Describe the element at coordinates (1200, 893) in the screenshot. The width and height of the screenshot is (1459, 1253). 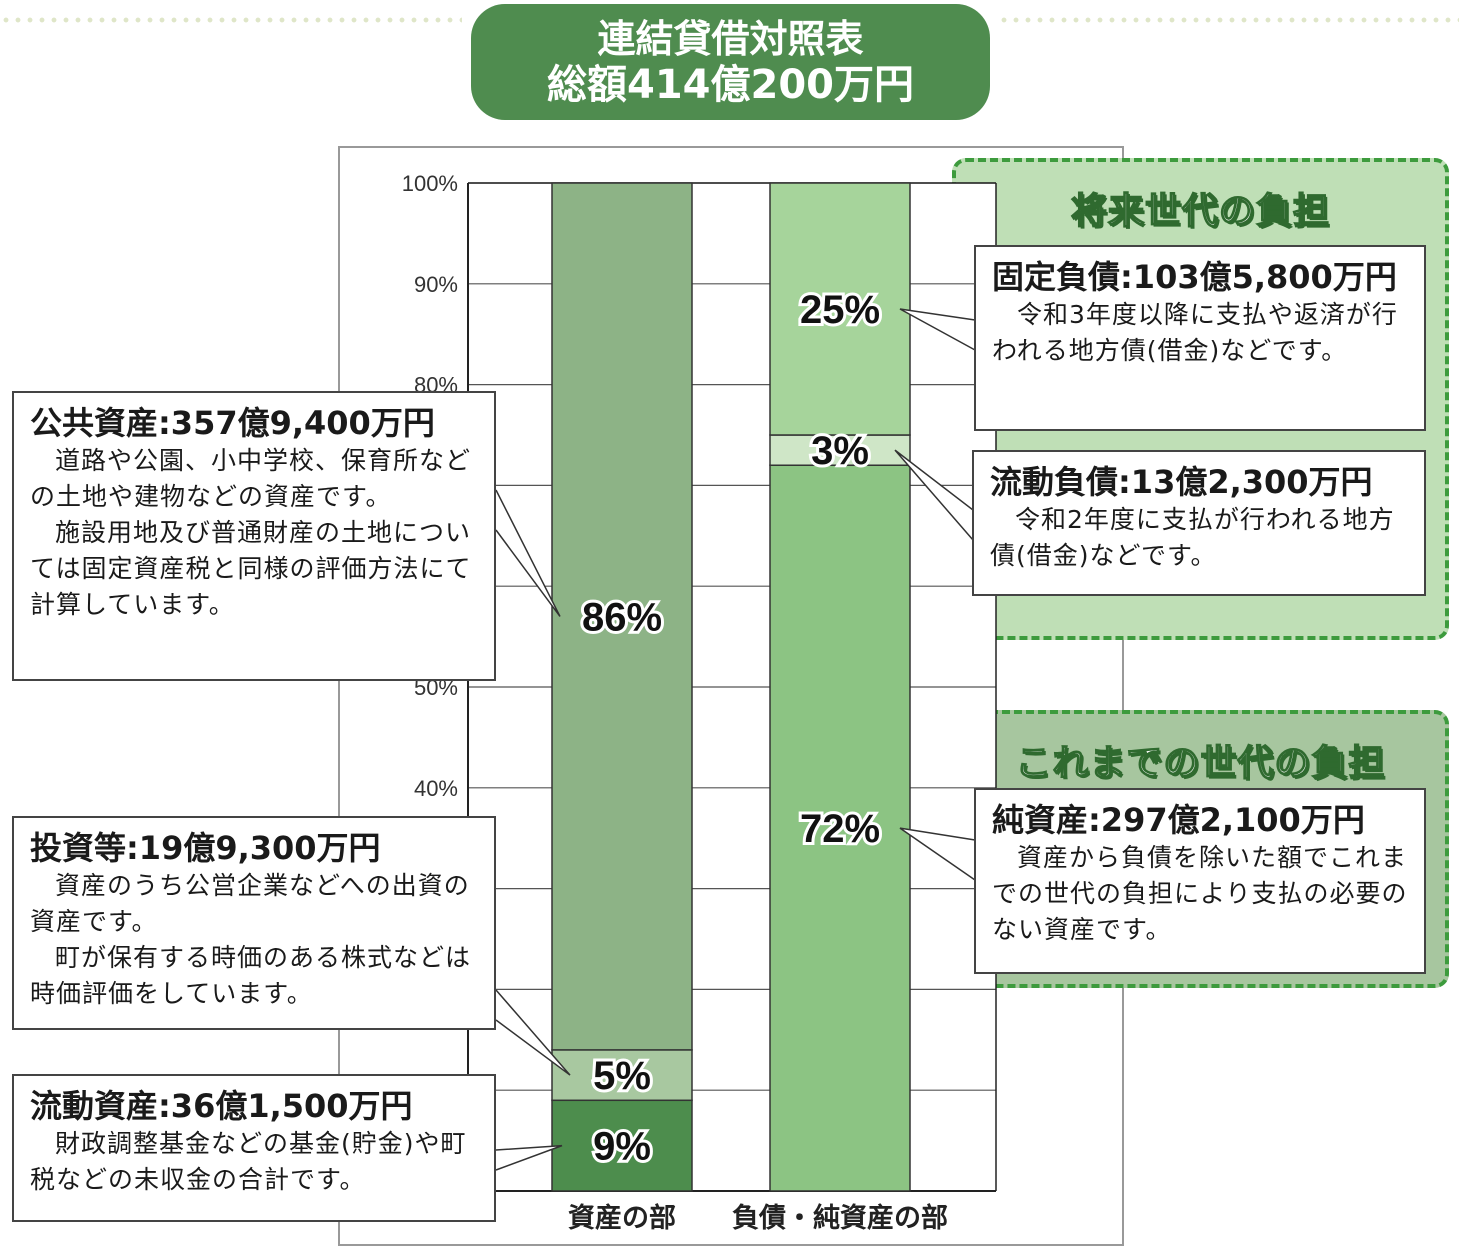
I see `net-assets-text: 資産から負債を除いた額でこれまでの世代の負担により支払の必要のない資産です。` at that location.